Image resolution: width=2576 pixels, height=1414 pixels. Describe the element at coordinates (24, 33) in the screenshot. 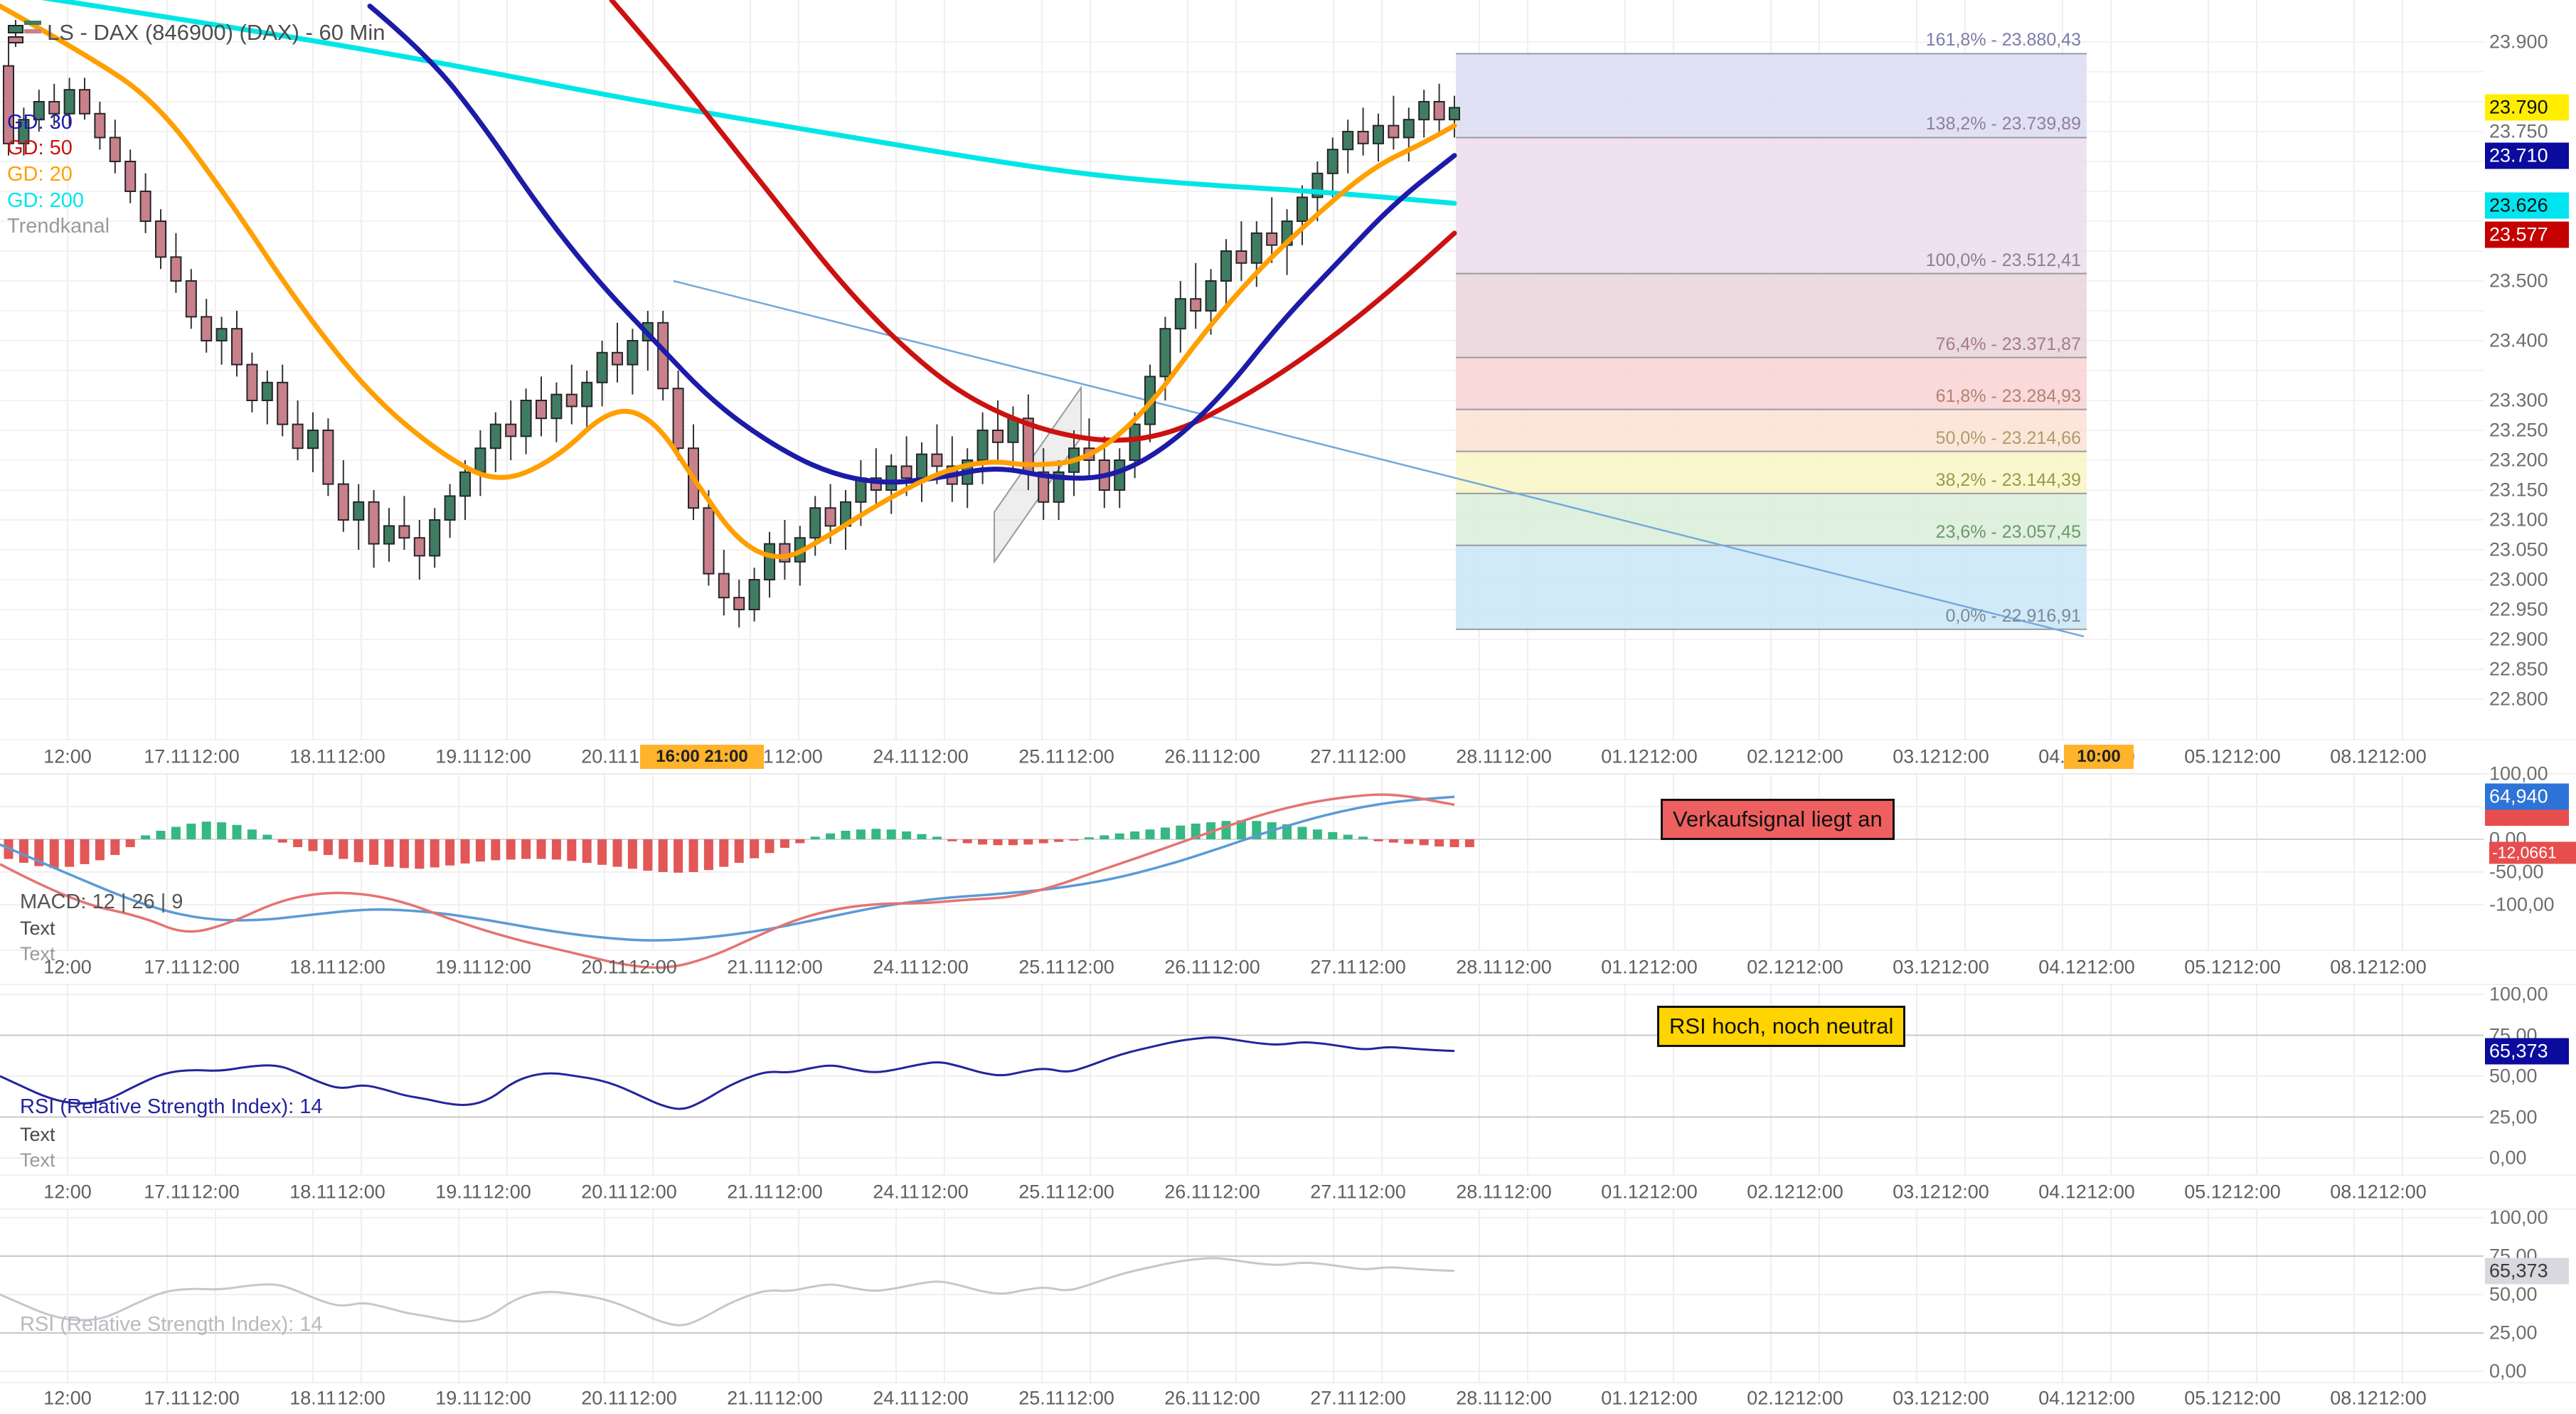

I see `candlestick-icon` at that location.